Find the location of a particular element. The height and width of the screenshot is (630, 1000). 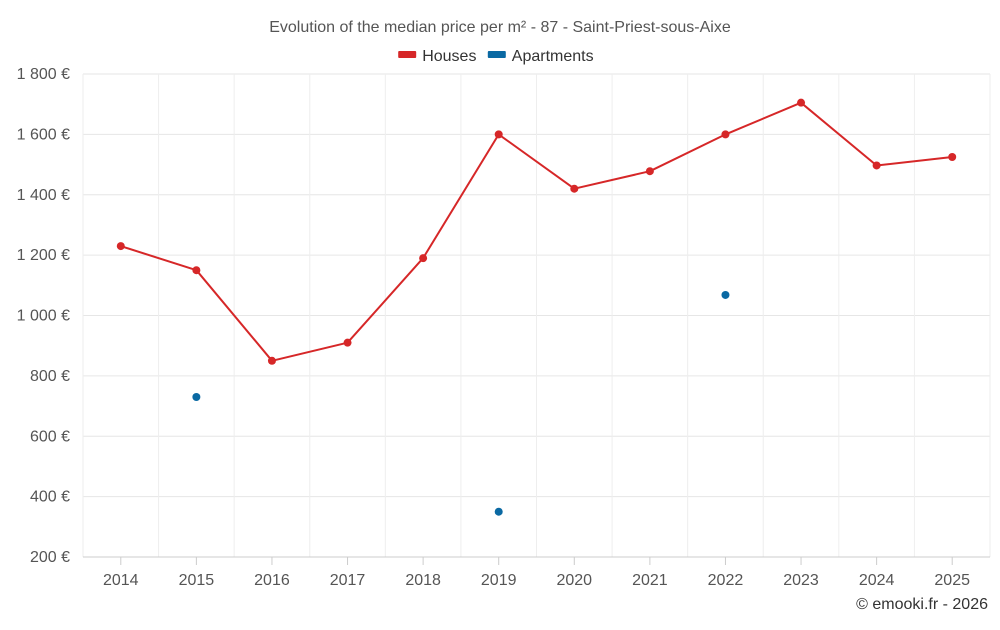

y-tick-label: 200 € is located at coordinates (50, 557).